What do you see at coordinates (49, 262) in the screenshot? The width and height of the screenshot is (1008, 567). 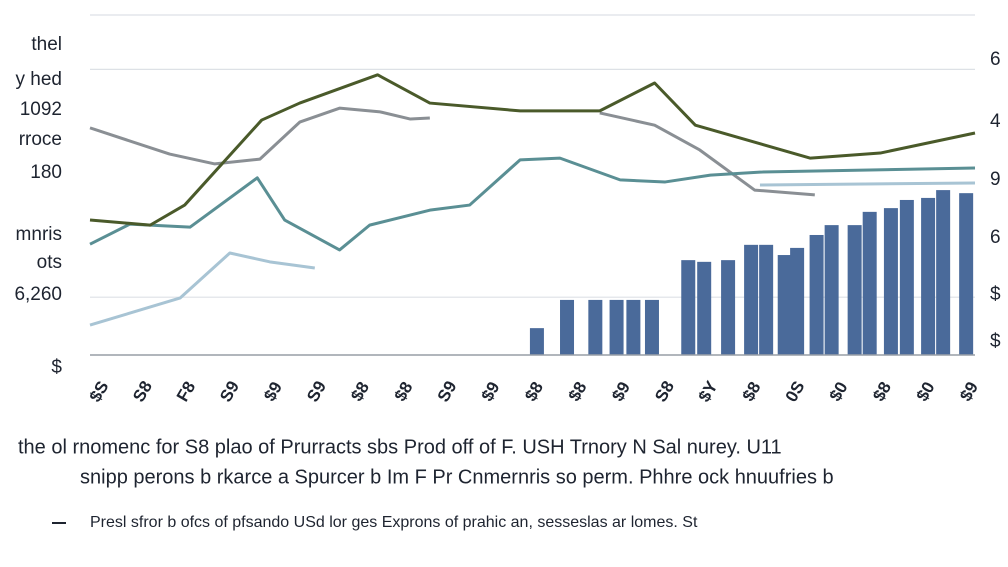 I see `left-label: ots` at bounding box center [49, 262].